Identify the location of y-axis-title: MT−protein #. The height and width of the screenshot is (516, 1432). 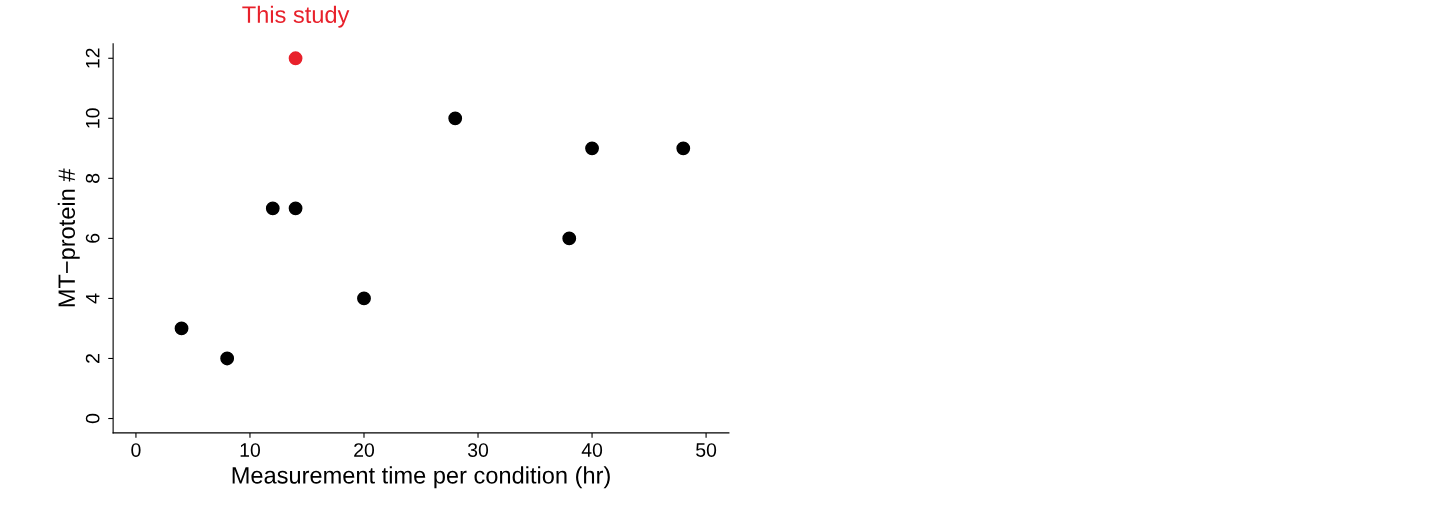
(68, 237).